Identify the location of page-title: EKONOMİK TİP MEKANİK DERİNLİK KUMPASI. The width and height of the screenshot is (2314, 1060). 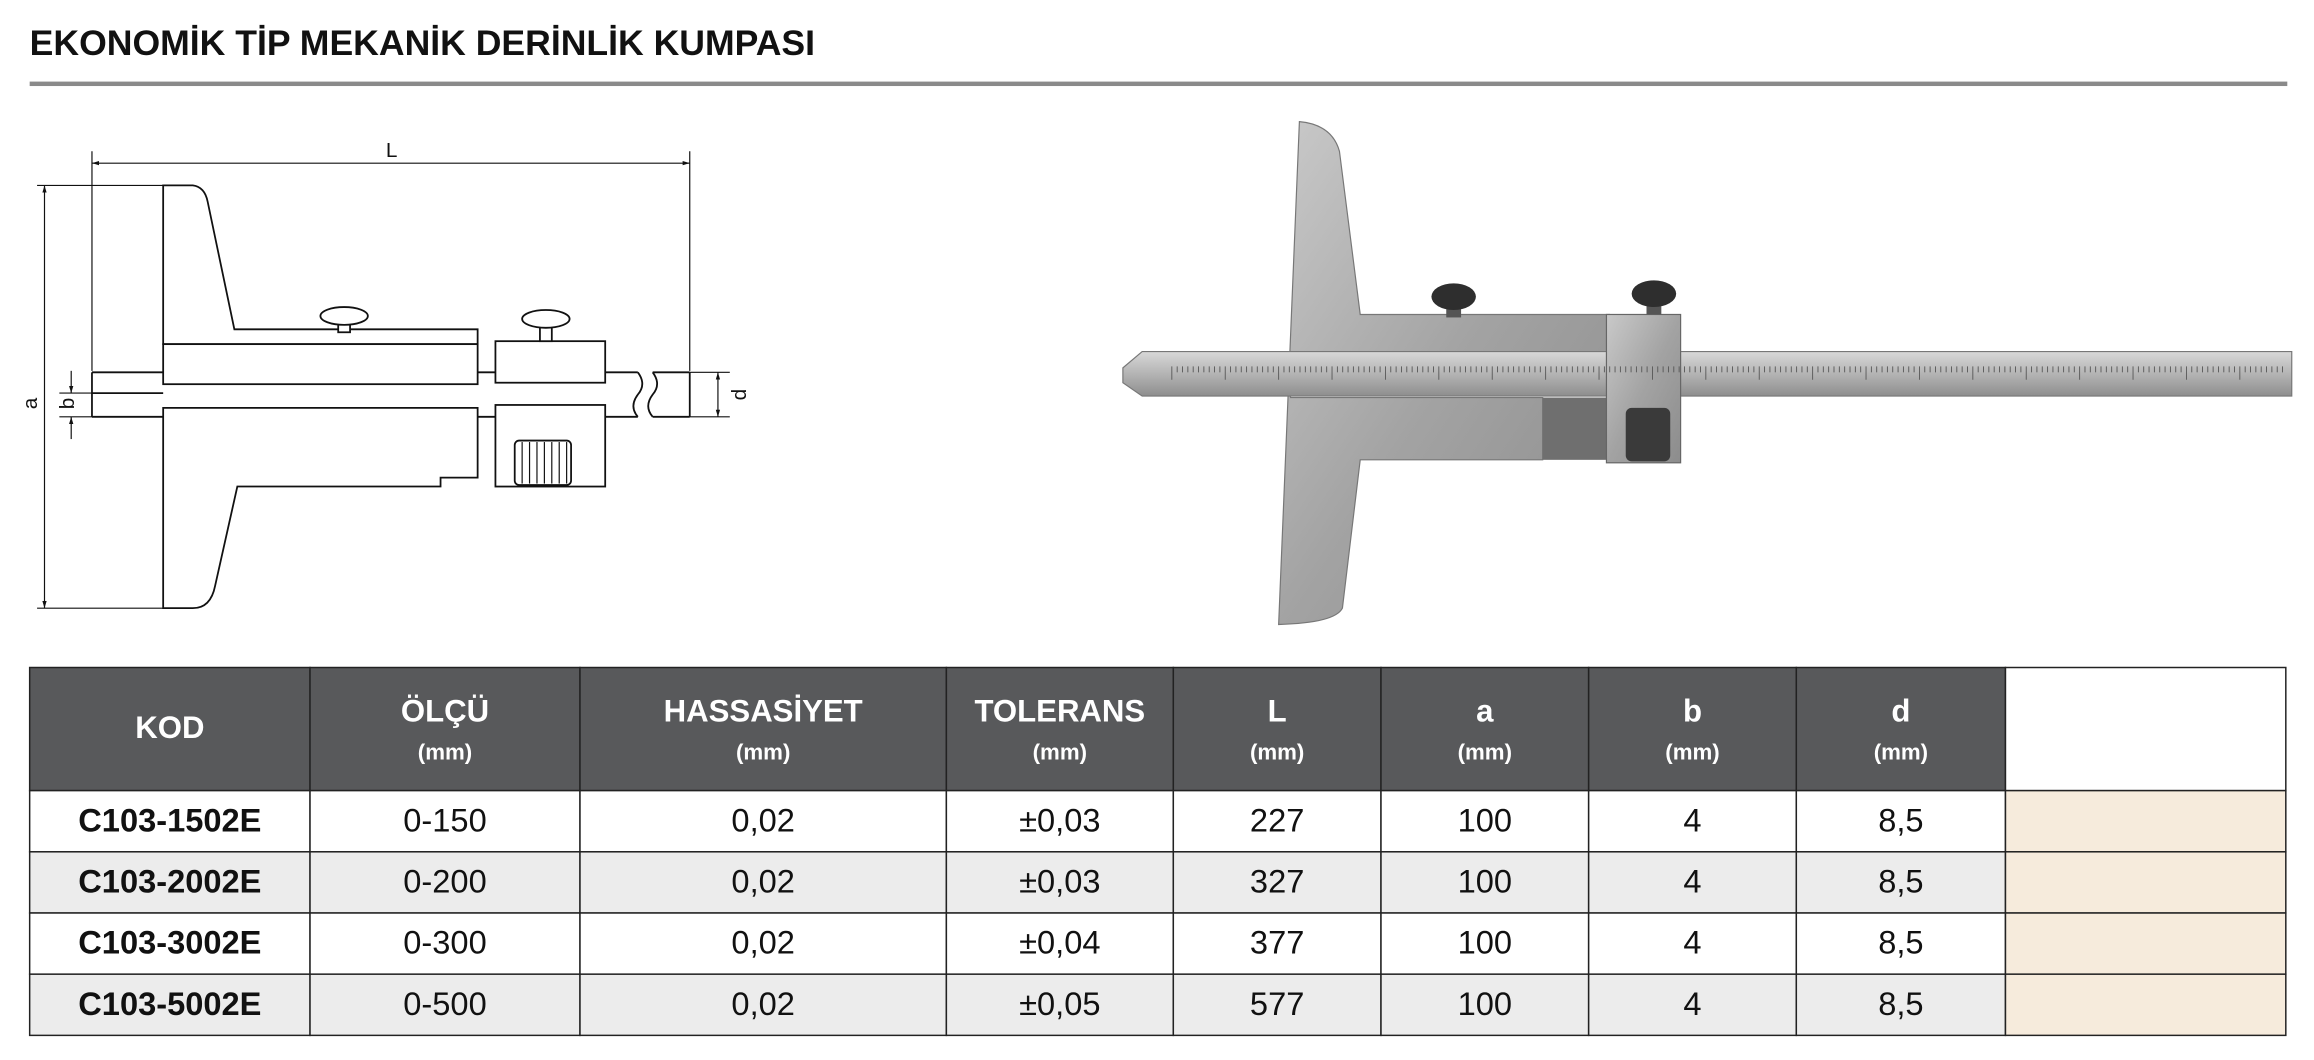
(422, 43).